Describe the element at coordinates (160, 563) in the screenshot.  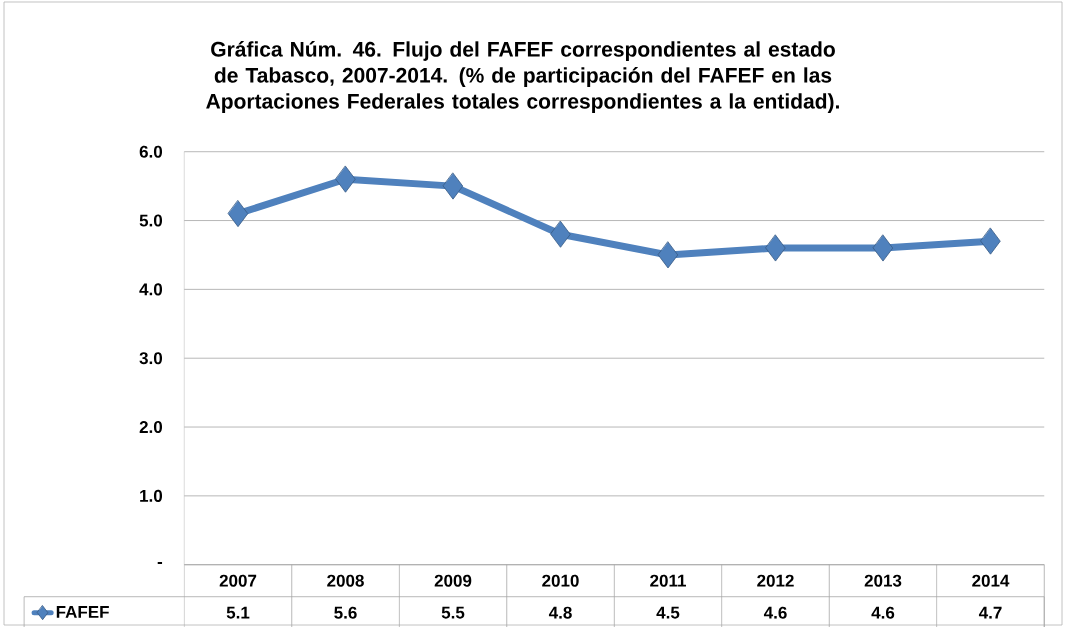
I see `y-tick-label: -` at that location.